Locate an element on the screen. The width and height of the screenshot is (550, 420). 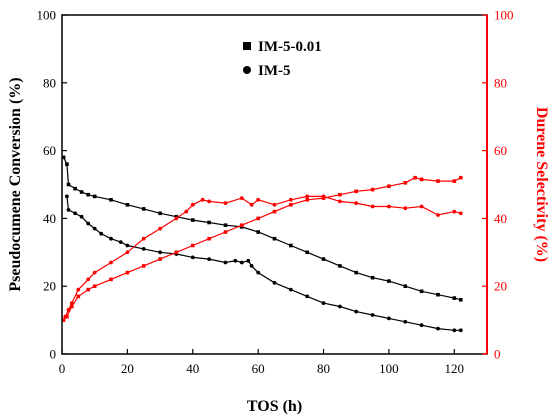
y-right-tick-label: 0 is located at coordinates (497, 354).